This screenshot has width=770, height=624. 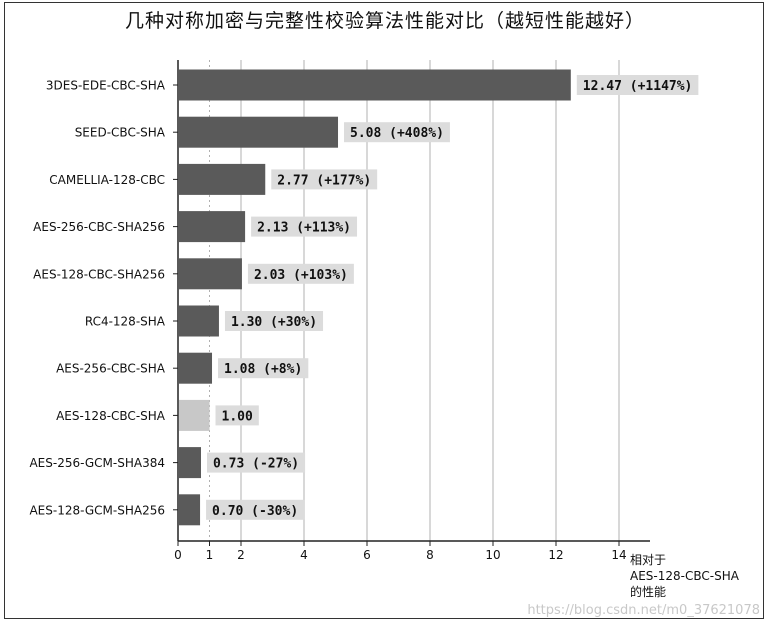 I want to click on category-label: 3DES-EDE-CBC-SHA, so click(x=106, y=86).